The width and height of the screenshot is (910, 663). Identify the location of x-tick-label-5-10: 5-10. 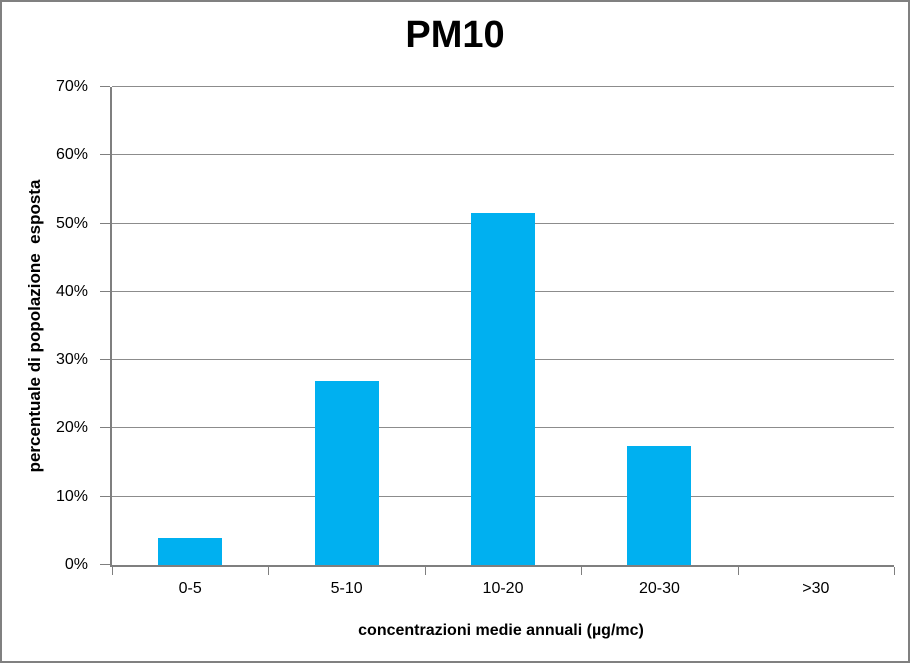
(346, 588).